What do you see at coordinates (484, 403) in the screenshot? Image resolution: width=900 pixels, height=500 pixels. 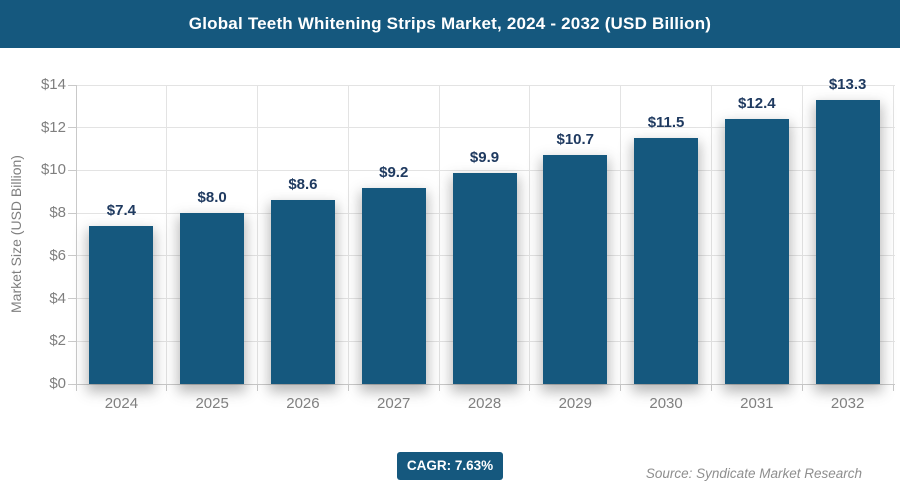 I see `x-tick-label: 2028` at bounding box center [484, 403].